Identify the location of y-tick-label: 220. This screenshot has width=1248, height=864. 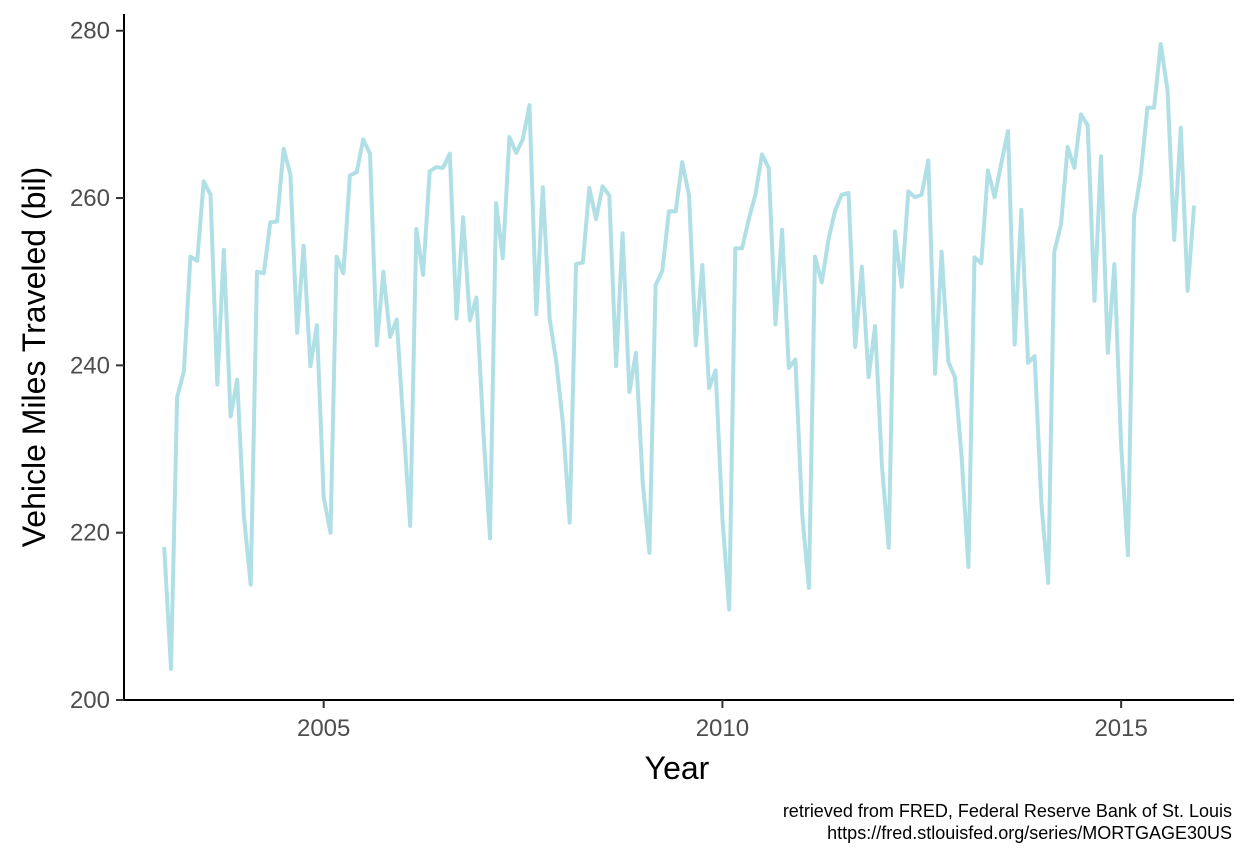
(90, 533).